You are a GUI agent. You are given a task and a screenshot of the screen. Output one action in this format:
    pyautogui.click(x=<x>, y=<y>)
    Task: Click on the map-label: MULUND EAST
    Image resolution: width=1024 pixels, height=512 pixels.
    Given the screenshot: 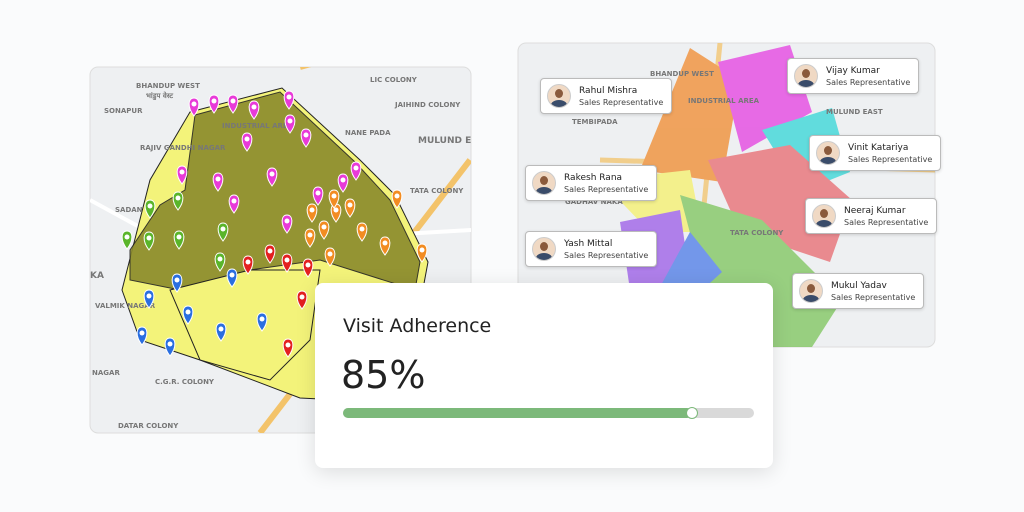 What is the action you would take?
    pyautogui.click(x=854, y=112)
    